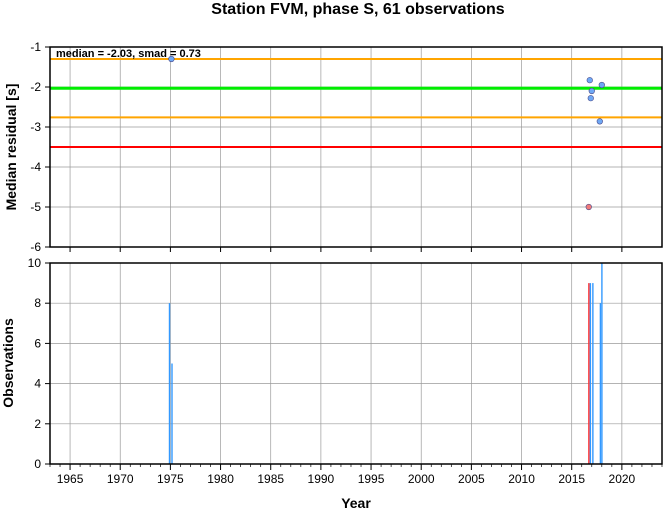  I want to click on observations-y-tick-label: 0, so click(37, 464).